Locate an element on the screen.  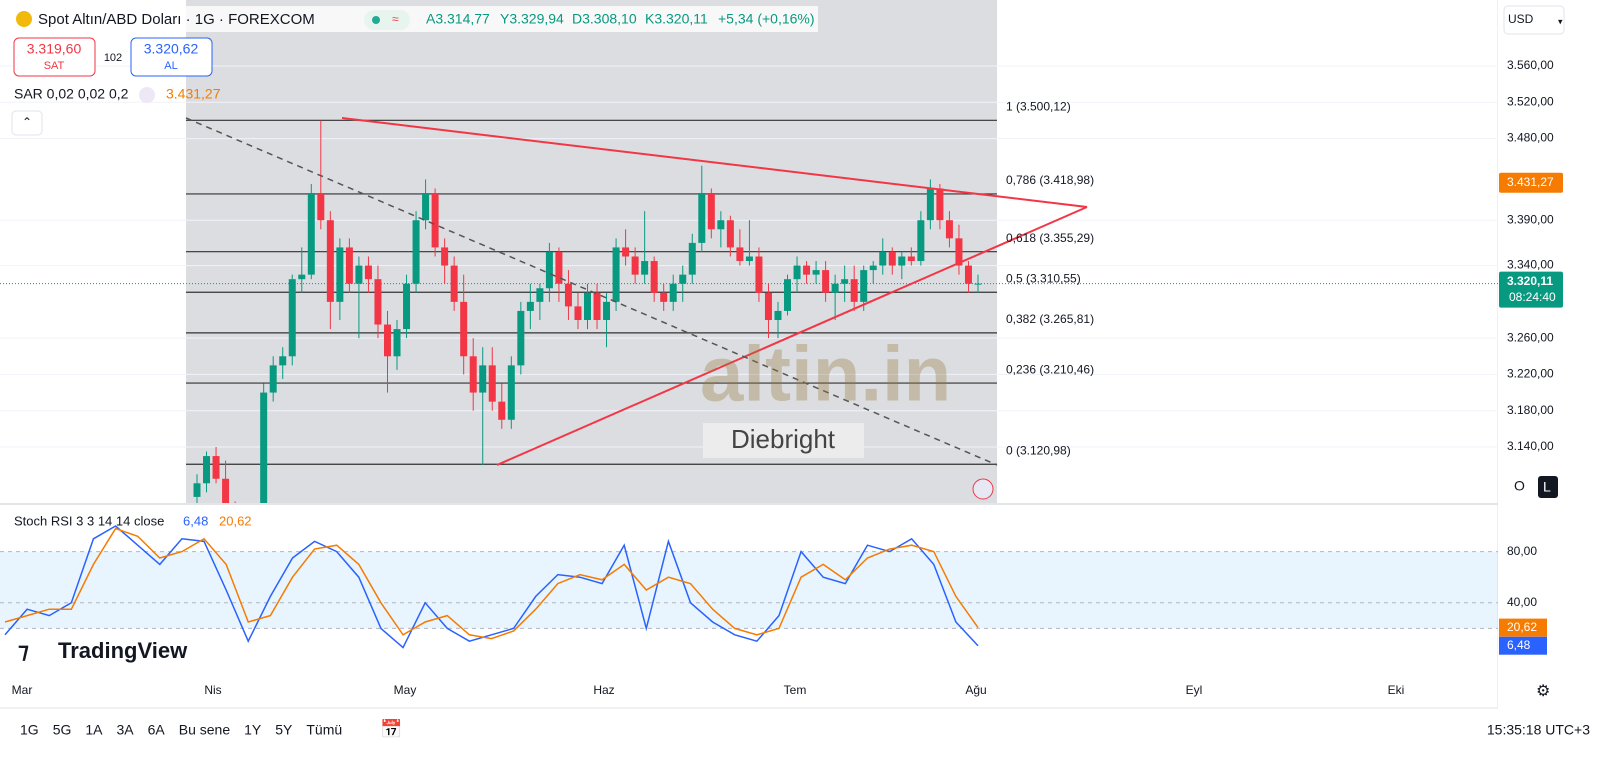
collapse-icon: ⌃ is located at coordinates (27, 122).